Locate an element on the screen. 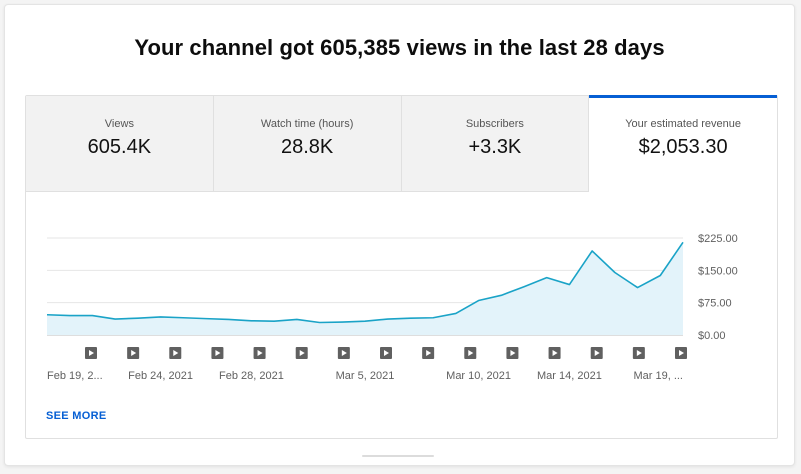 The height and width of the screenshot is (474, 801). tab-label: Watch time (hours) is located at coordinates (307, 124).